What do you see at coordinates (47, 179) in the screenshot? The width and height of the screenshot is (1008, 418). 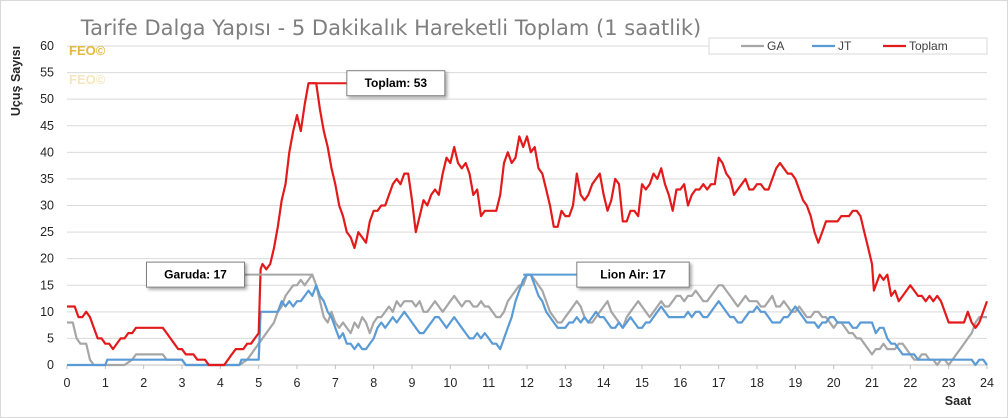 I see `y-tick-label: 35` at bounding box center [47, 179].